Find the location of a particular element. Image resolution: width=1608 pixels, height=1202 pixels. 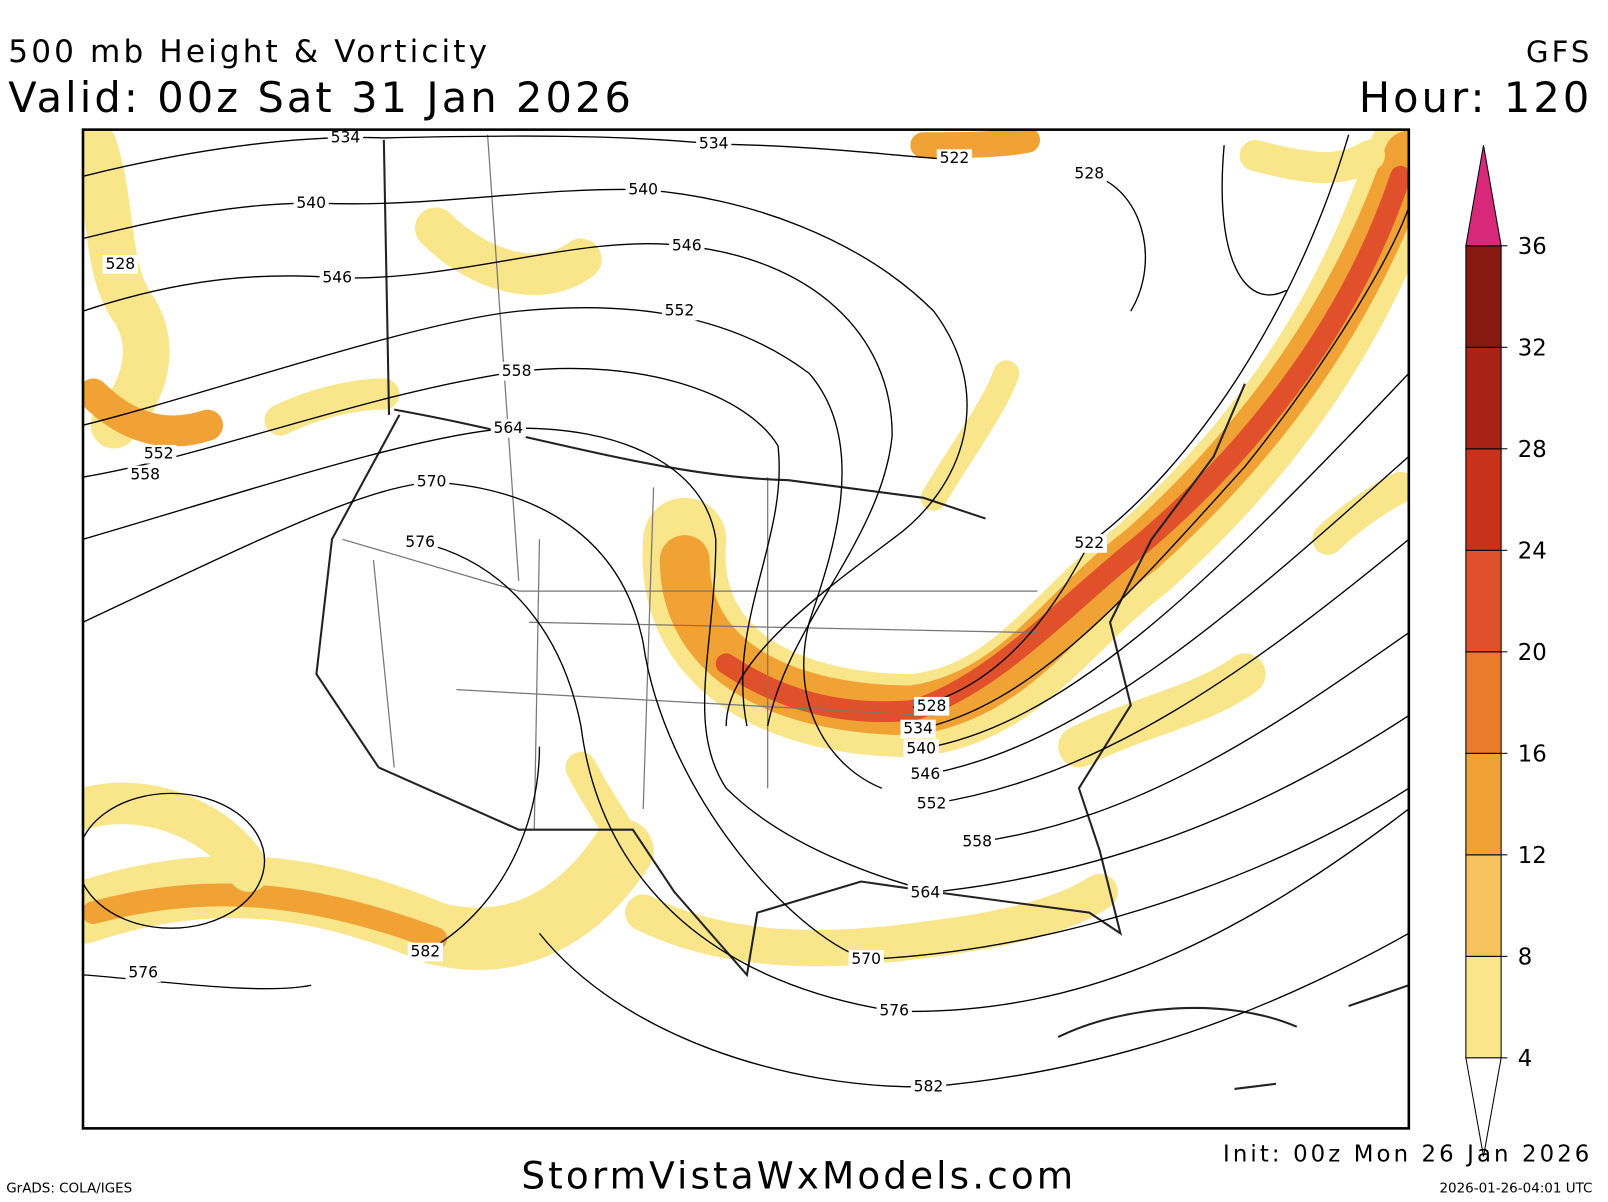

colorbar-tick-label: 16 is located at coordinates (1532, 755).